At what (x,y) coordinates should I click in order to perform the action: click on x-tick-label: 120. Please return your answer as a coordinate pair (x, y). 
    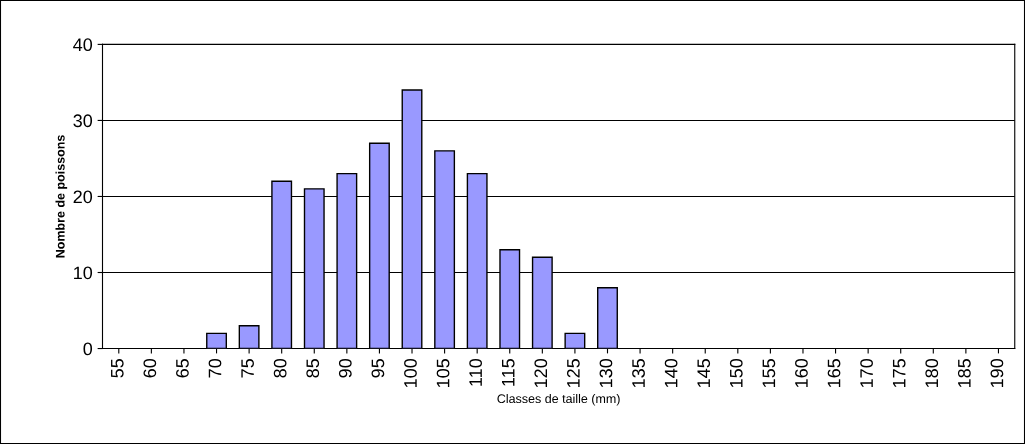
    Looking at the image, I should click on (541, 373).